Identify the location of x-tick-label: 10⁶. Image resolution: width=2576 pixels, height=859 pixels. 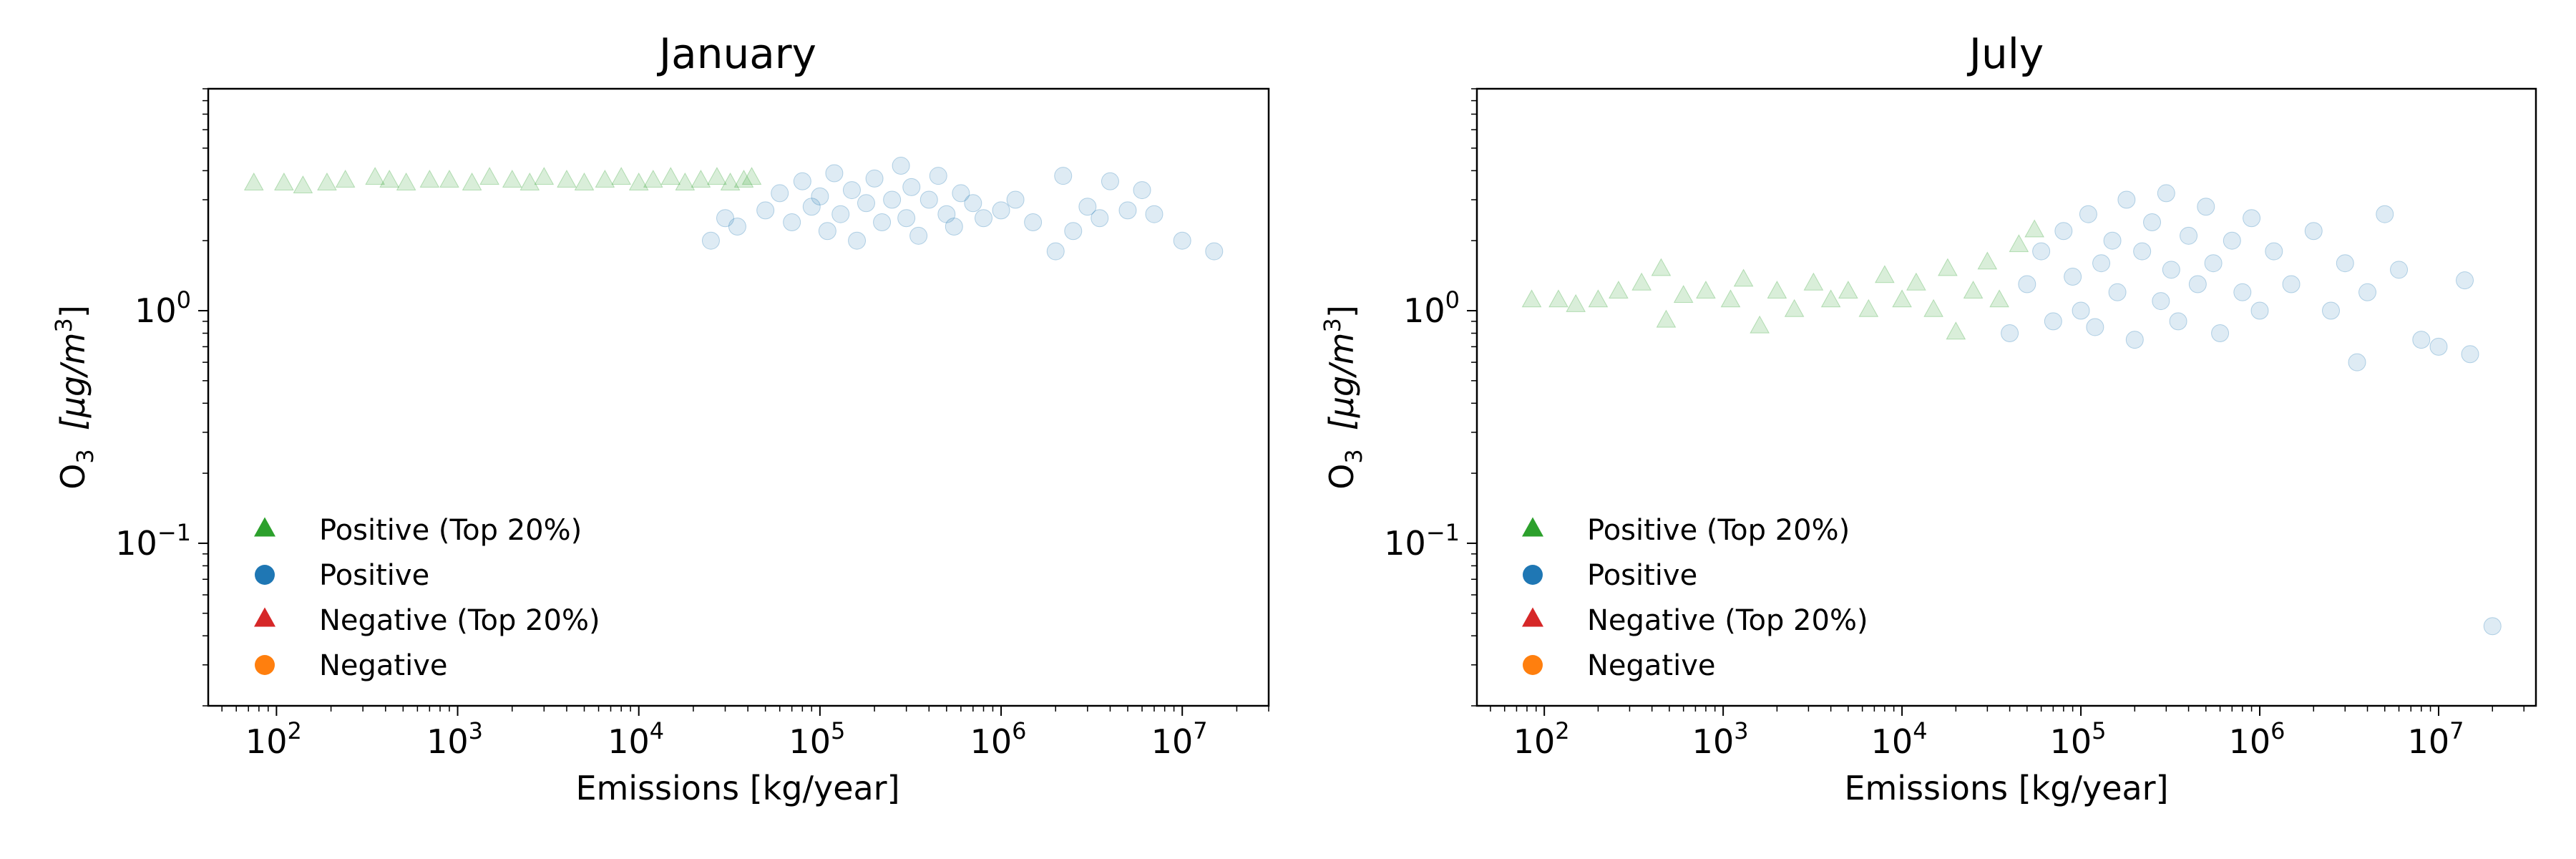
(2257, 739).